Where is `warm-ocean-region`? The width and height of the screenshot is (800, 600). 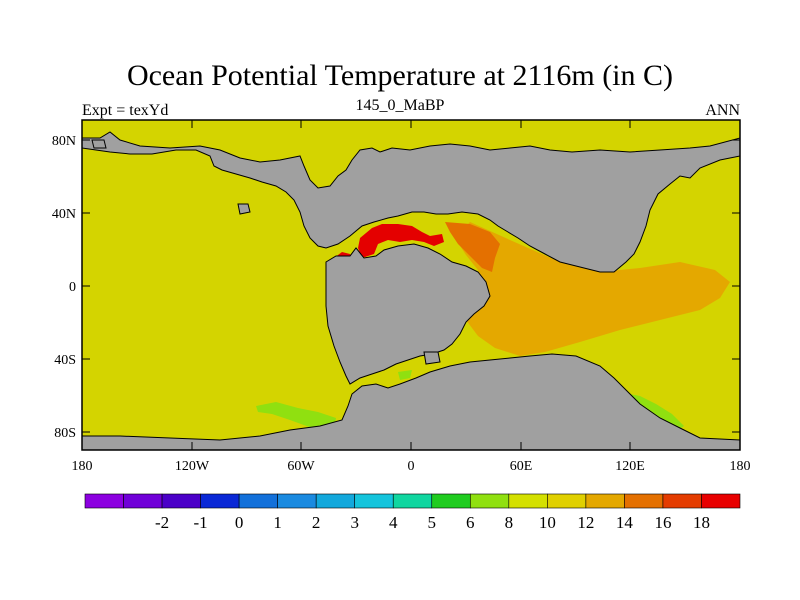
warm-ocean-region is located at coordinates (592, 289).